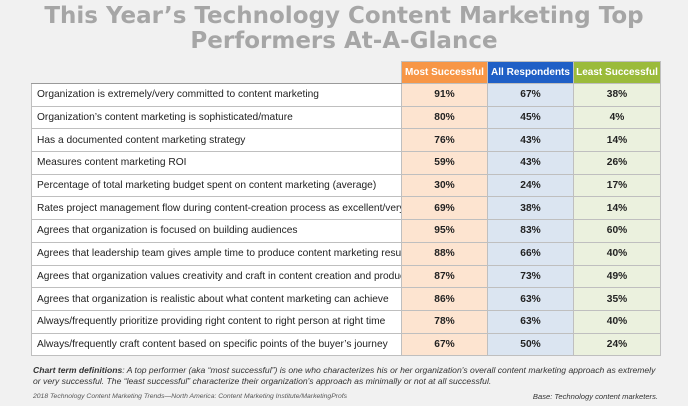  I want to click on value-cell-least-successful: 38%, so click(617, 95).